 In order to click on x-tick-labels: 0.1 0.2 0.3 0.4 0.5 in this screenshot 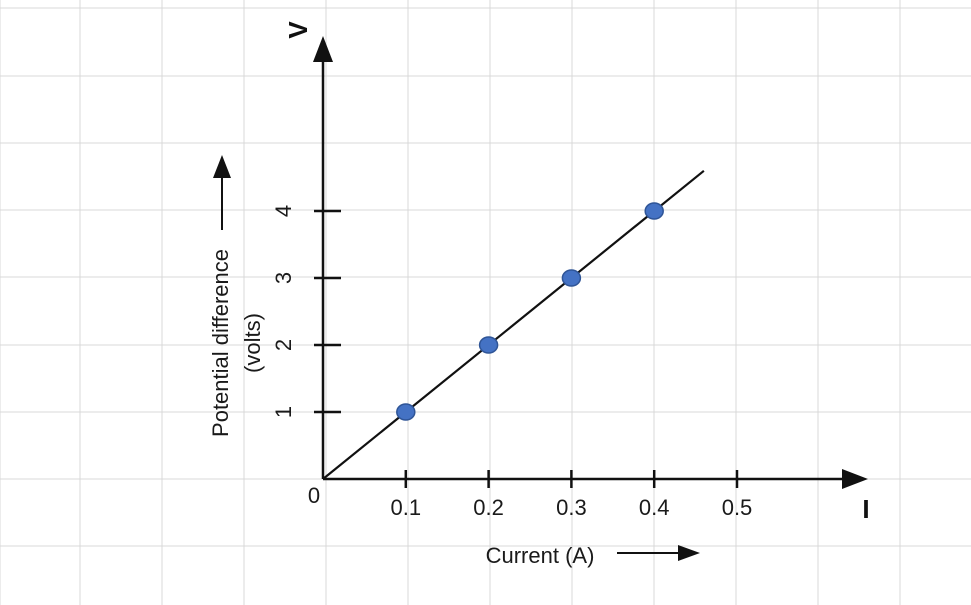, I will do `click(572, 507)`.